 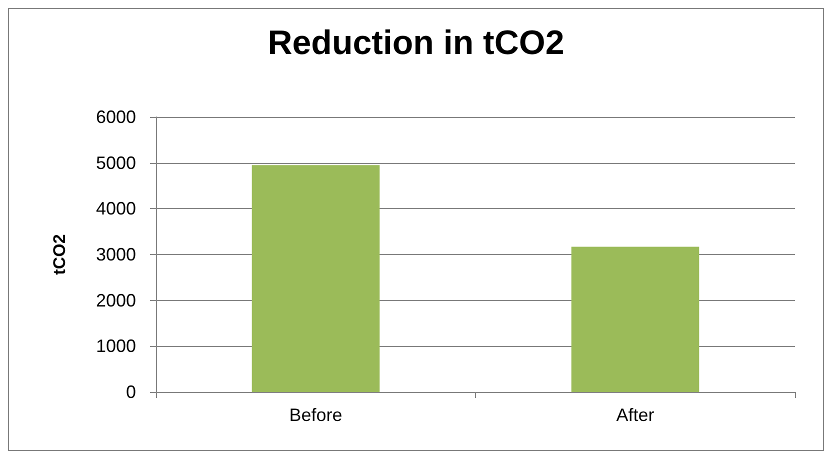 What do you see at coordinates (116, 162) in the screenshot?
I see `y-tick-label: 5000` at bounding box center [116, 162].